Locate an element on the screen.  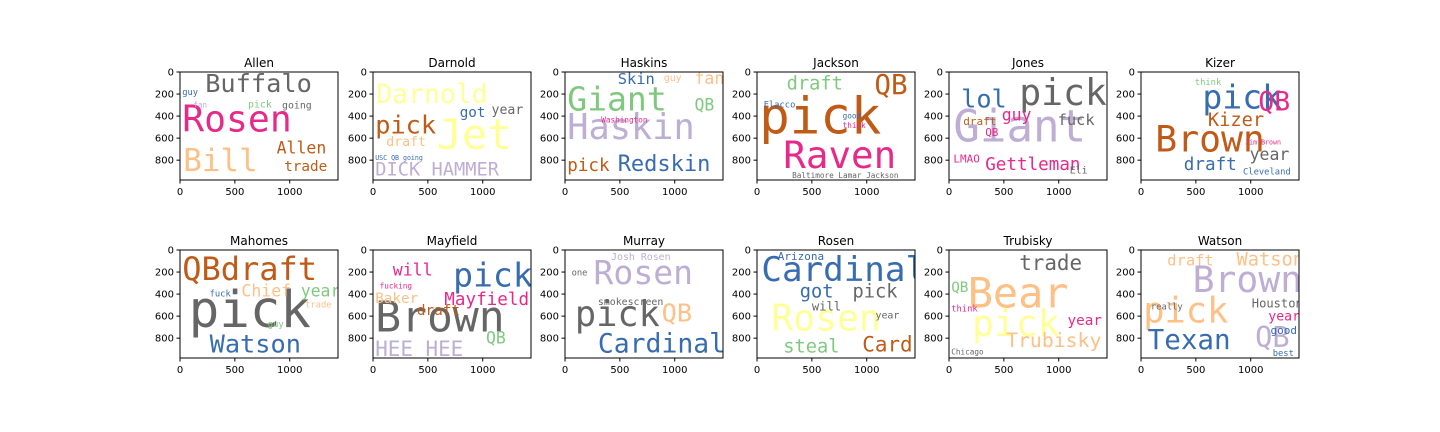
cloud-word: Flacco is located at coordinates (780, 105).